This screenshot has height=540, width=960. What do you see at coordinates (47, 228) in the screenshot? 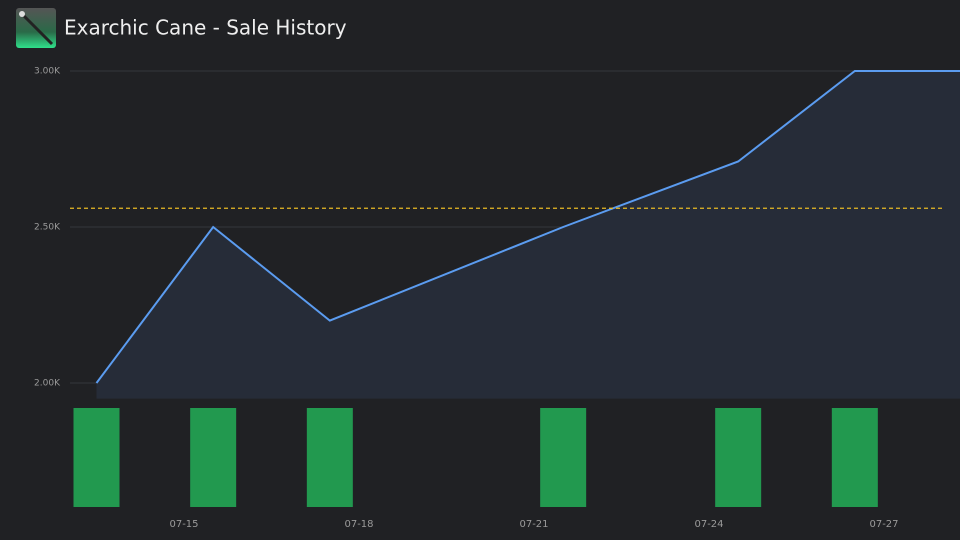
I see `y-tick-label: 2.50K` at bounding box center [47, 228].